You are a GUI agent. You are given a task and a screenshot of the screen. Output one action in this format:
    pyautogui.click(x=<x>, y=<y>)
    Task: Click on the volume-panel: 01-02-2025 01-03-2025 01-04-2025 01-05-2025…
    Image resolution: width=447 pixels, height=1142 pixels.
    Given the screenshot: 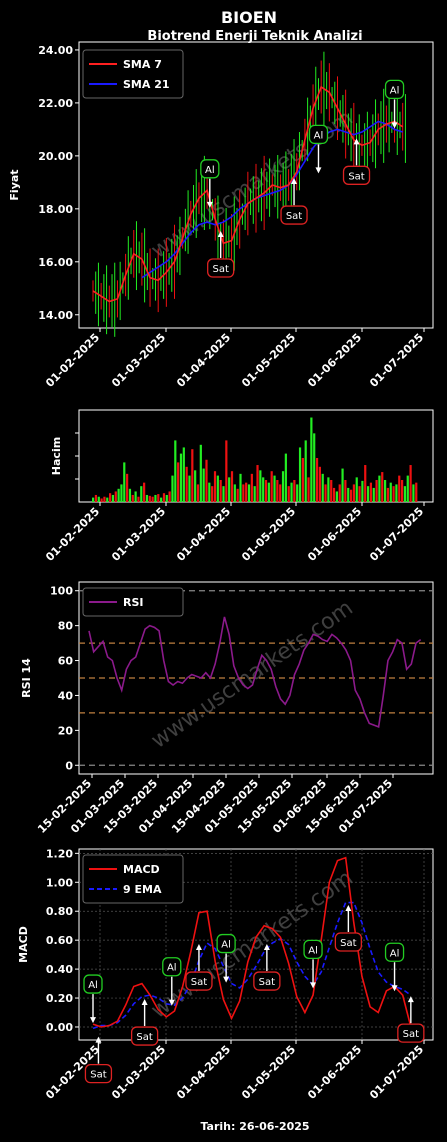 What is the action you would take?
    pyautogui.click(x=238, y=486)
    